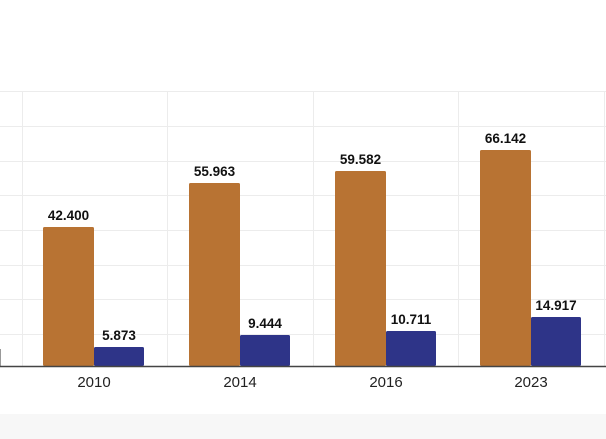  I want to click on data-label-series1-2014: 55.963, so click(215, 171).